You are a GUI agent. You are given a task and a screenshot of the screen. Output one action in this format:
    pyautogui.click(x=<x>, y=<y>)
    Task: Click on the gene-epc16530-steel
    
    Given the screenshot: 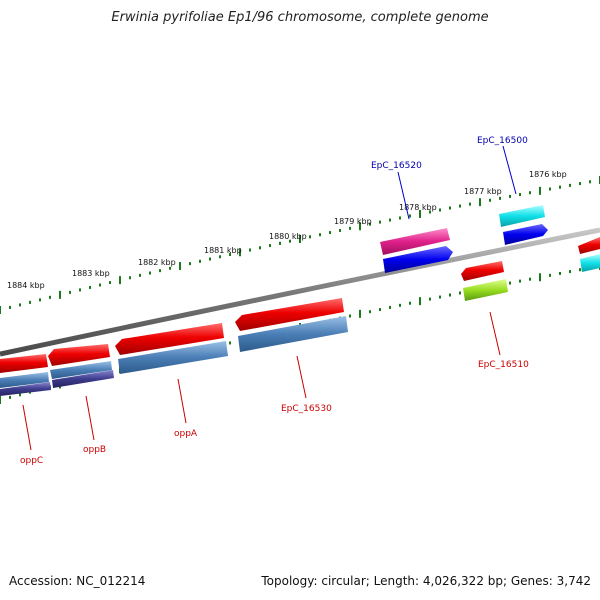 What is the action you would take?
    pyautogui.click(x=293, y=334)
    